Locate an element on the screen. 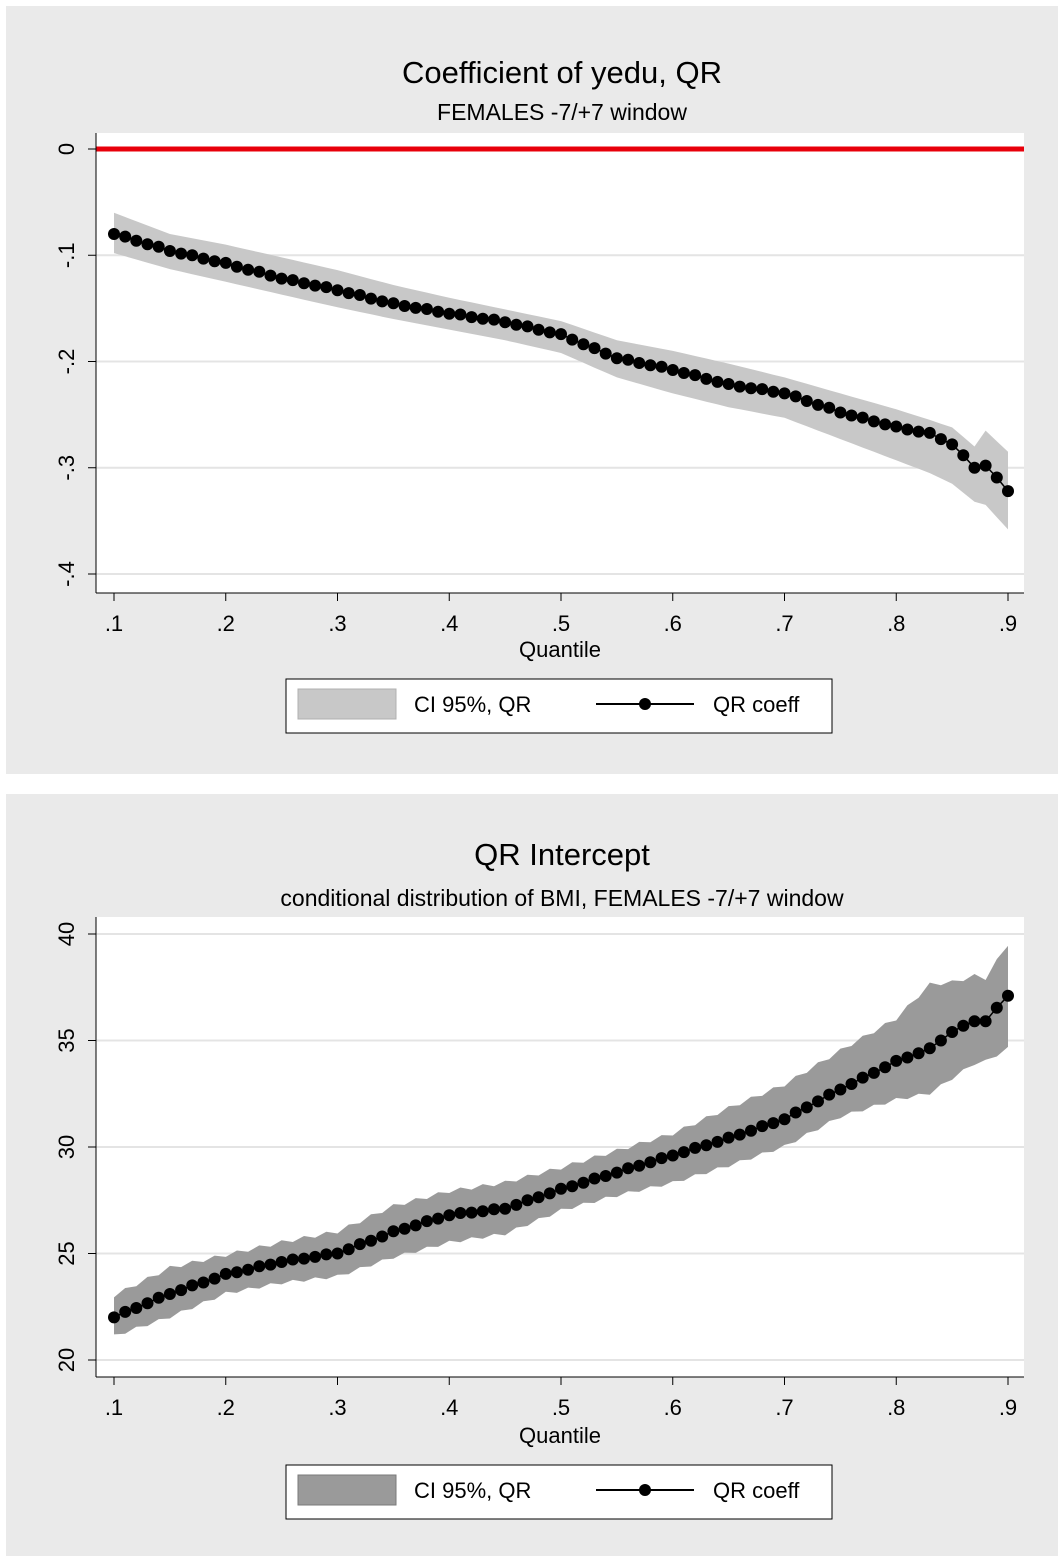 The width and height of the screenshot is (1058, 1556). y-tick-label: 35 is located at coordinates (66, 1040).